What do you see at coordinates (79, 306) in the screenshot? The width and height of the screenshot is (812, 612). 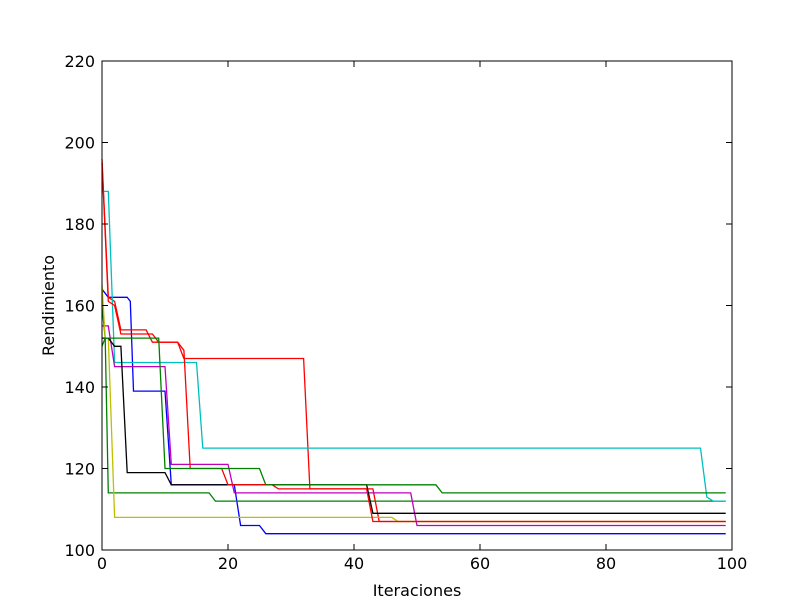 I see `y-tick-label: 160` at bounding box center [79, 306].